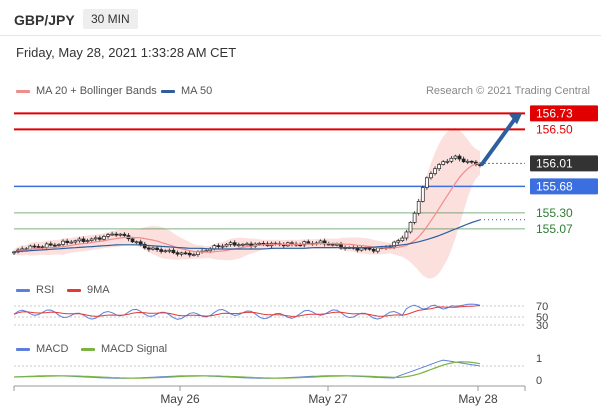 This screenshot has width=601, height=417. Describe the element at coordinates (515, 119) in the screenshot. I see `forecast-arrow-head` at that location.